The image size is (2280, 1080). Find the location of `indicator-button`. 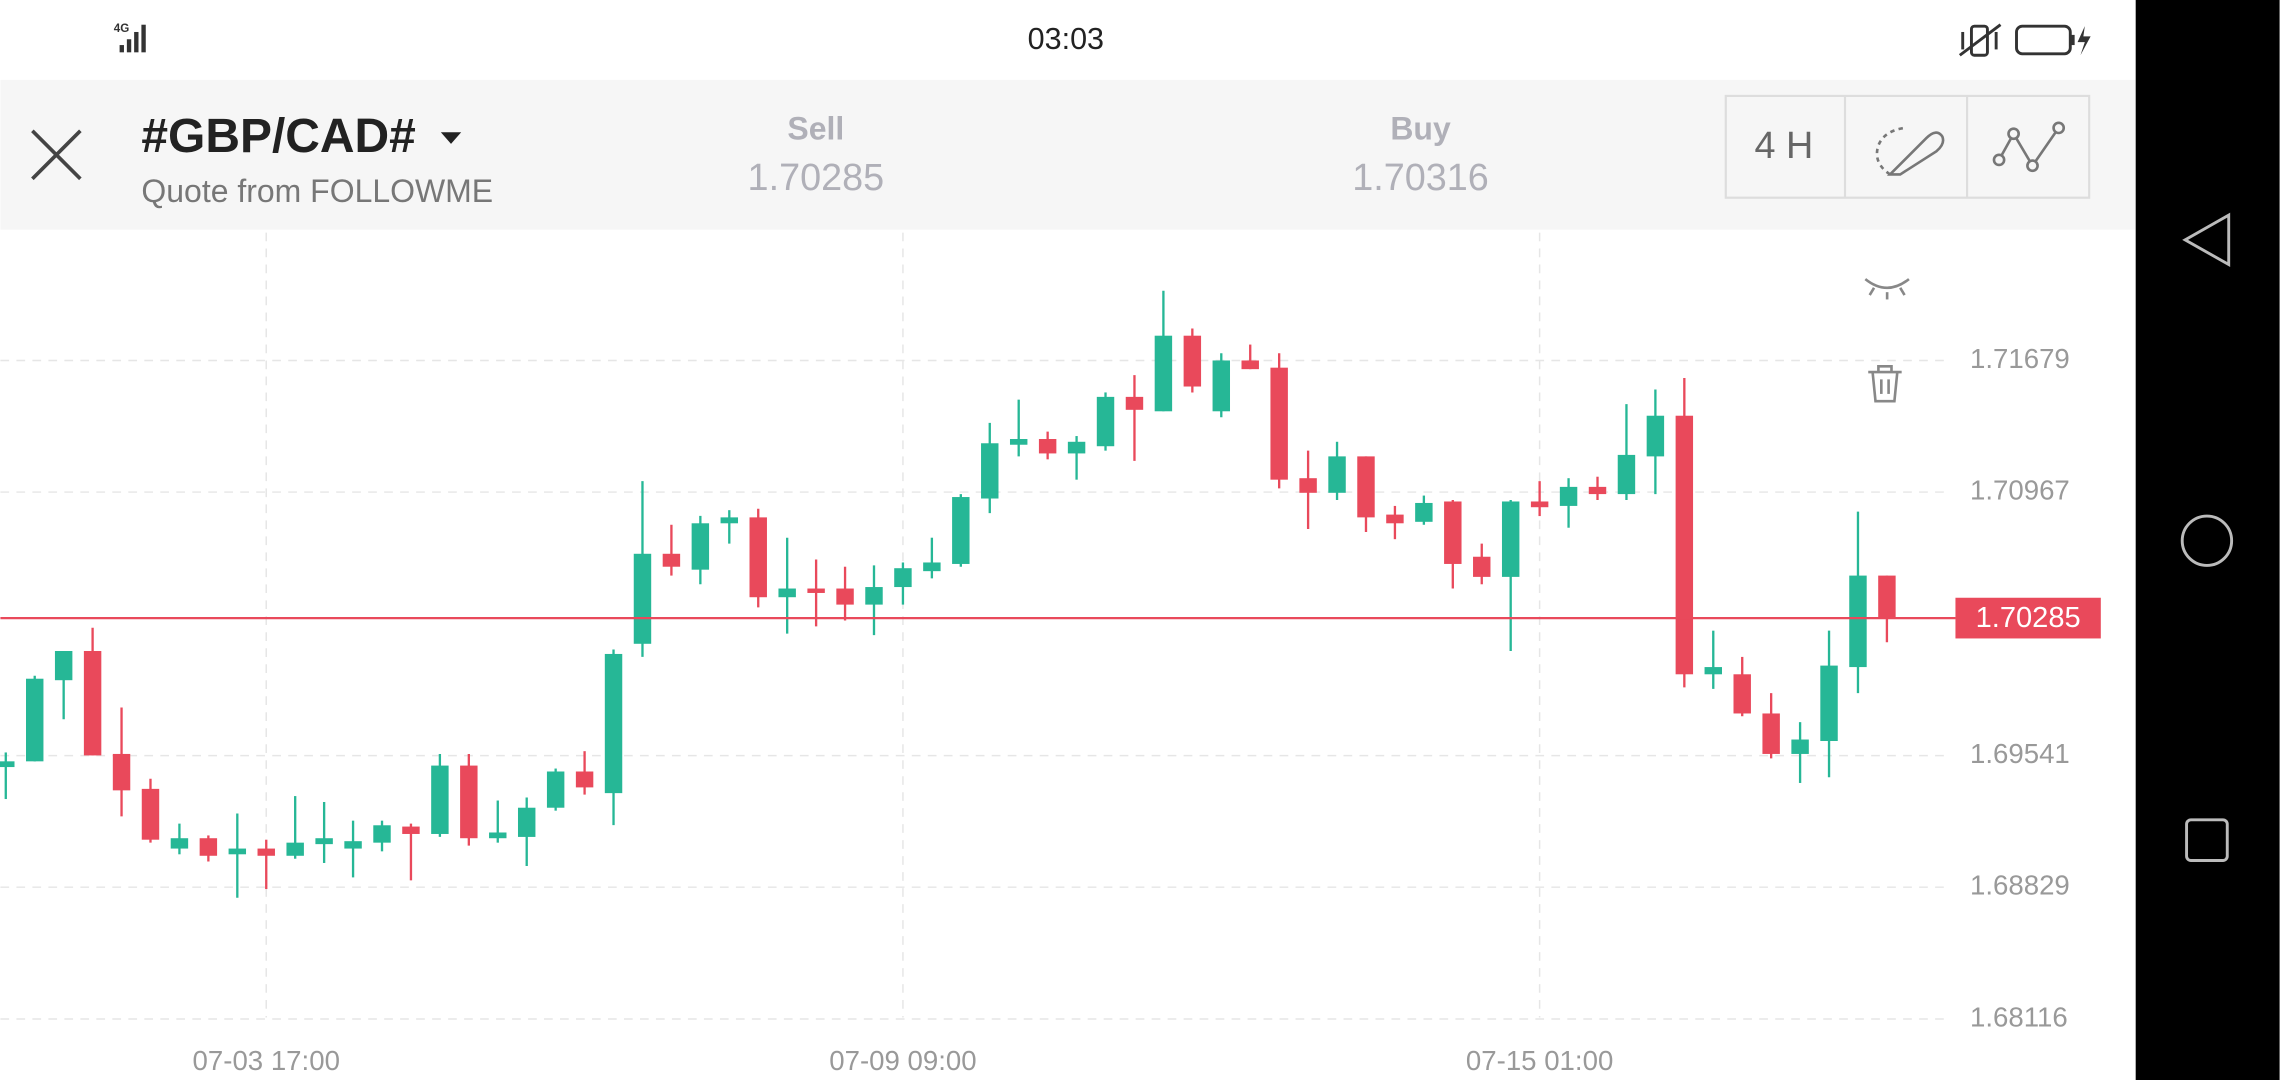

indicator-button is located at coordinates (2029, 147).